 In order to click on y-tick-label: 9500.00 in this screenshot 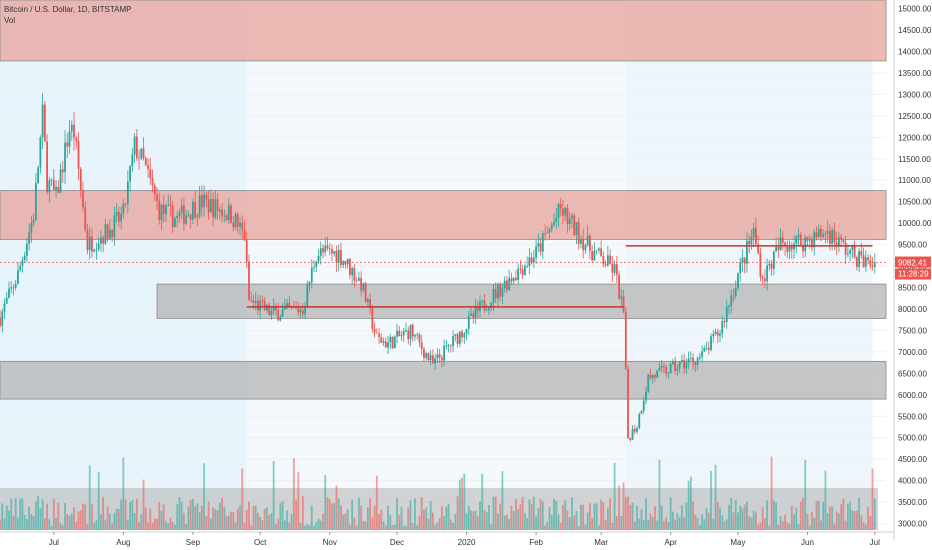, I will do `click(912, 245)`.